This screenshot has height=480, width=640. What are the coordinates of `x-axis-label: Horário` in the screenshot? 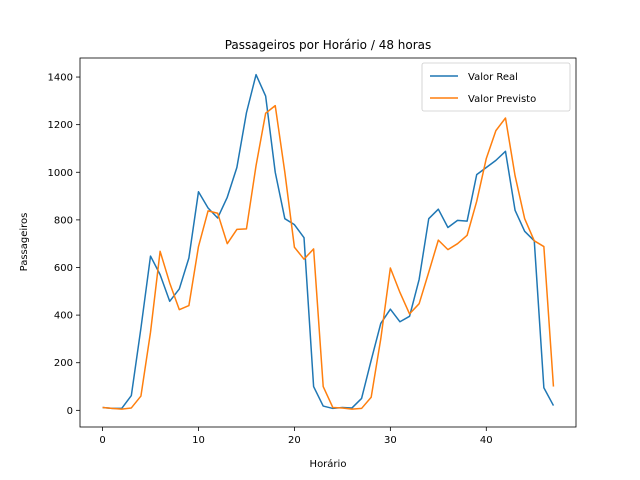 It's located at (328, 464).